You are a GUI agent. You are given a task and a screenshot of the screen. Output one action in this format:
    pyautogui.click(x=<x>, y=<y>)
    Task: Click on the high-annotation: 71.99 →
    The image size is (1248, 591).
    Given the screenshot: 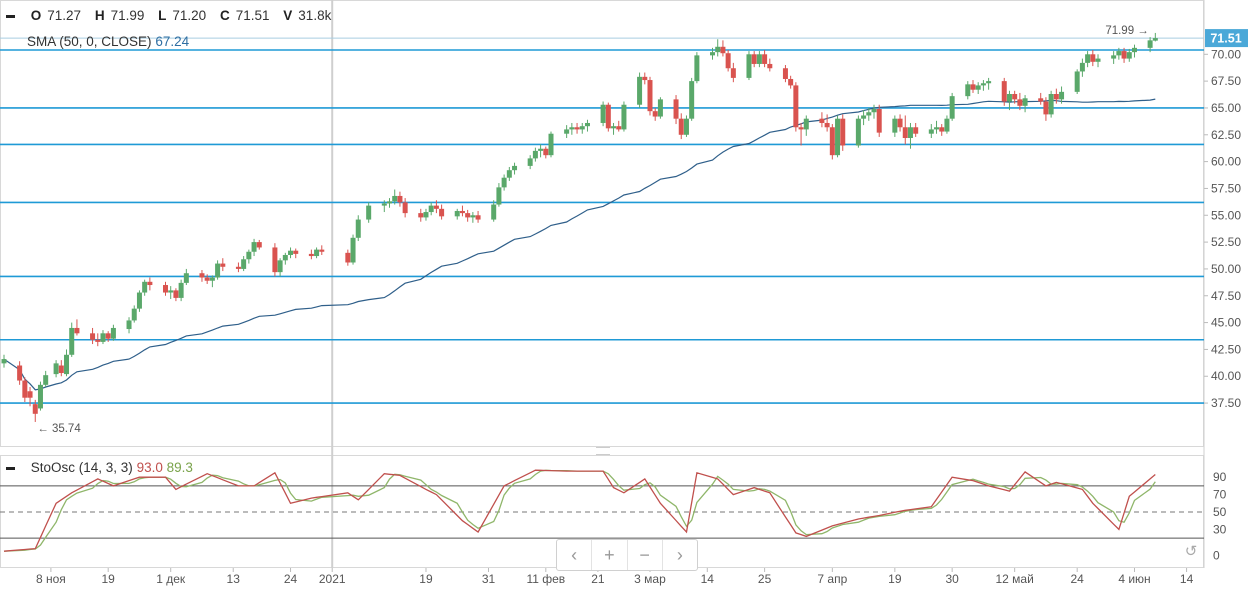 What is the action you would take?
    pyautogui.click(x=1126, y=31)
    